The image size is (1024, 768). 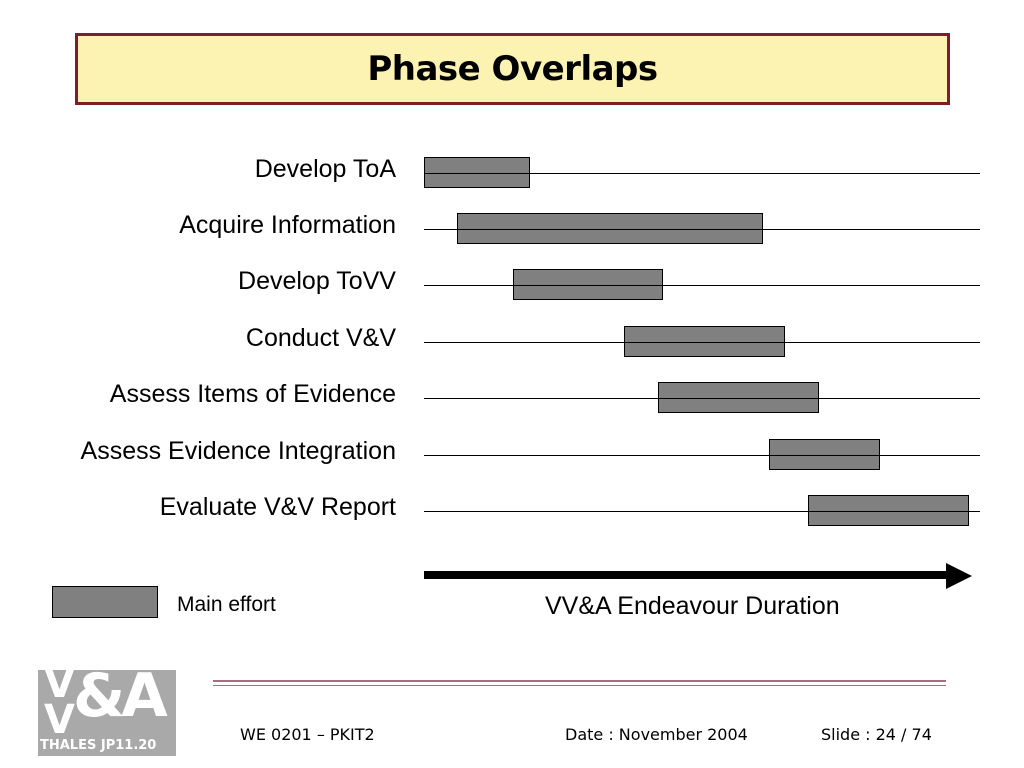 What do you see at coordinates (307, 734) in the screenshot?
I see `footer-course: WE 0201 – PKIT2` at bounding box center [307, 734].